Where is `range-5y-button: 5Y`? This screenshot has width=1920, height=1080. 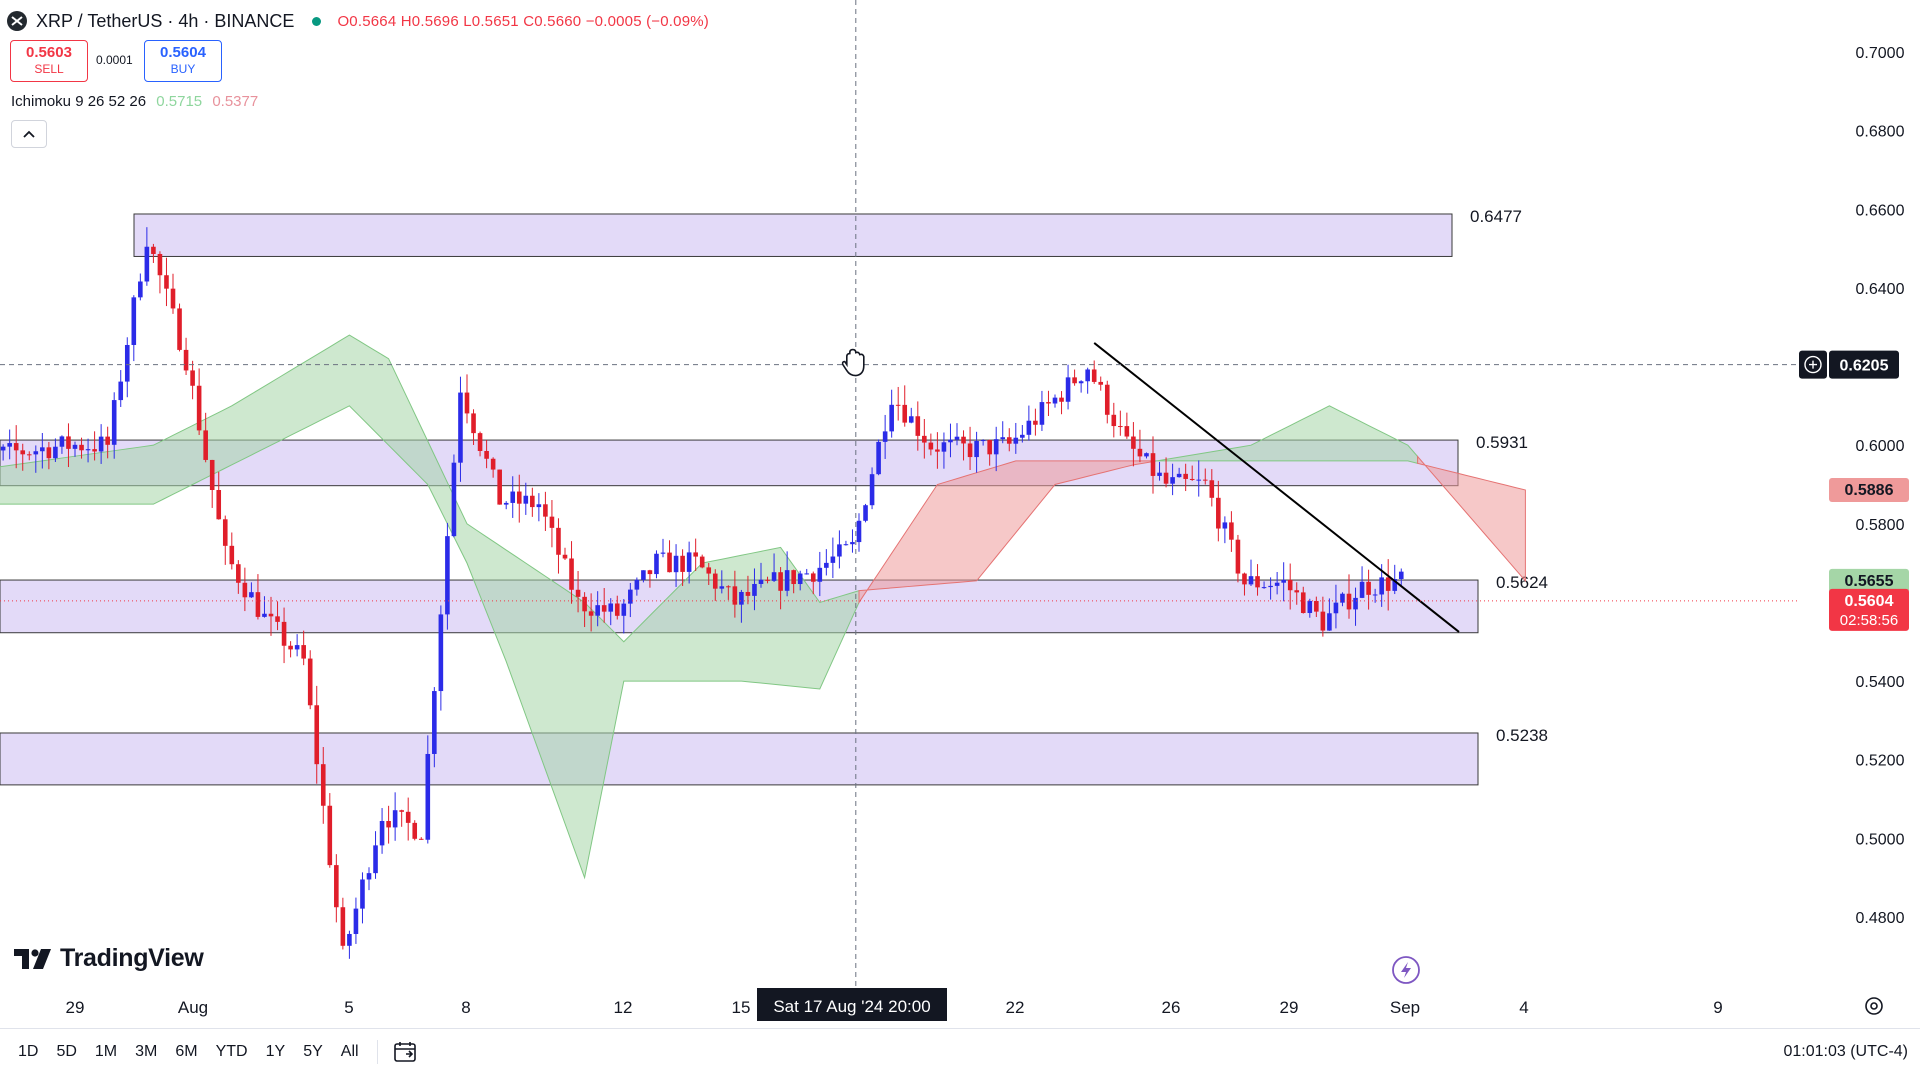
range-5y-button: 5Y is located at coordinates (313, 1051).